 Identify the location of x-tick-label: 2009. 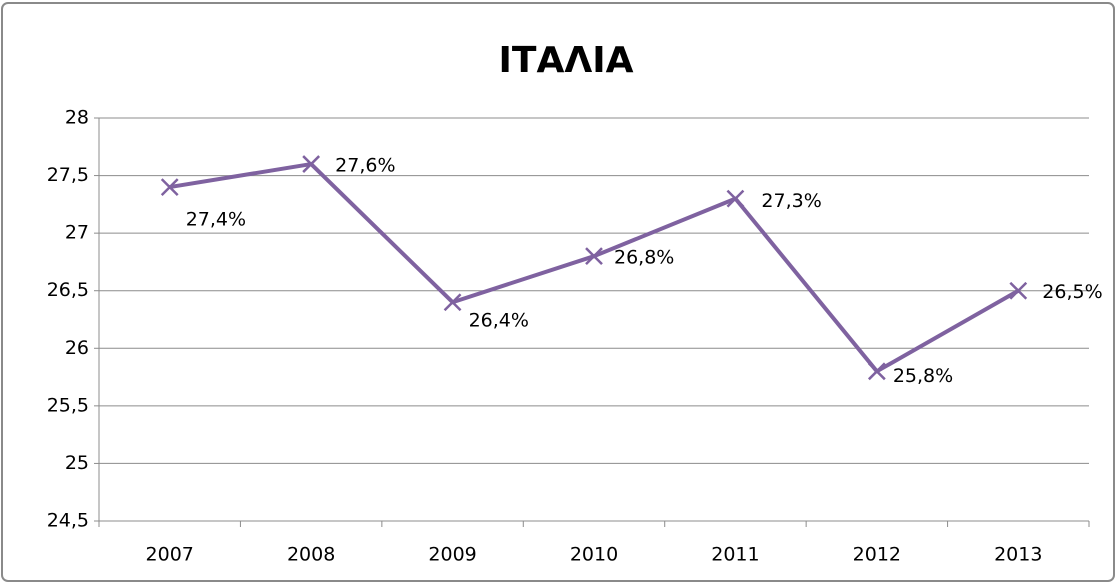
(452, 555).